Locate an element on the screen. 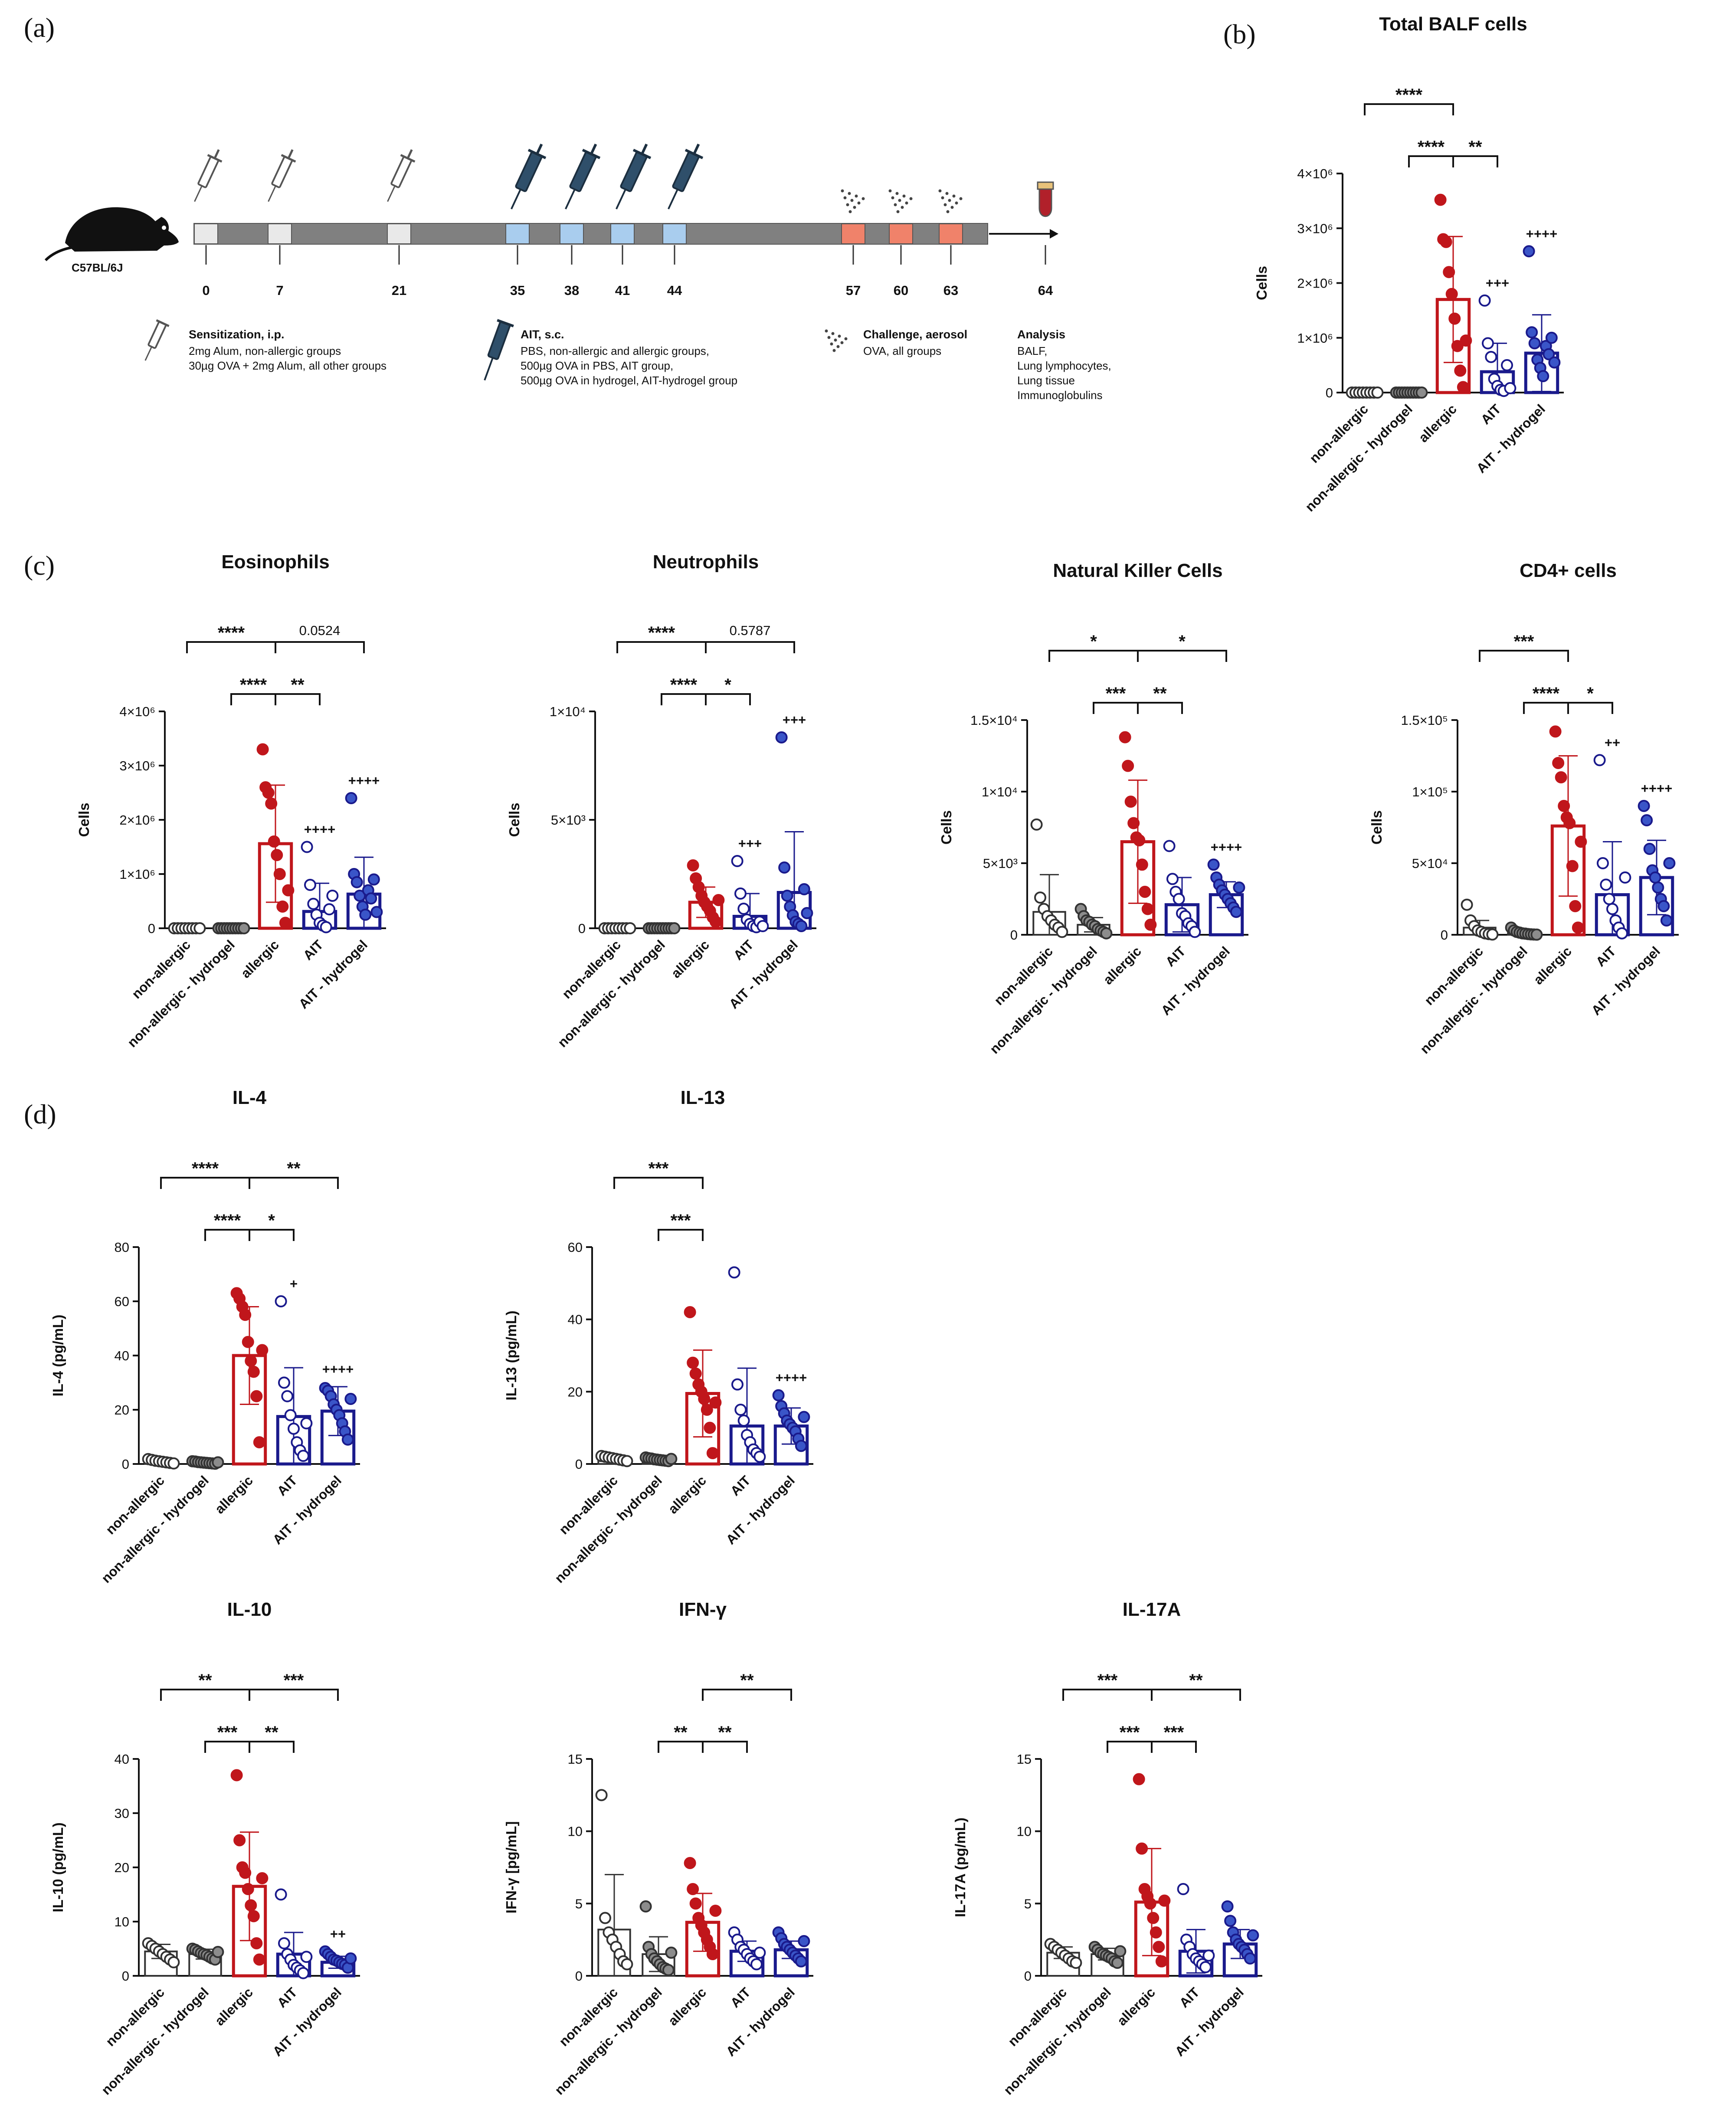 Image resolution: width=1736 pixels, height=2122 pixels. timeline-legend-line: Immunoglobulins is located at coordinates (1060, 395).